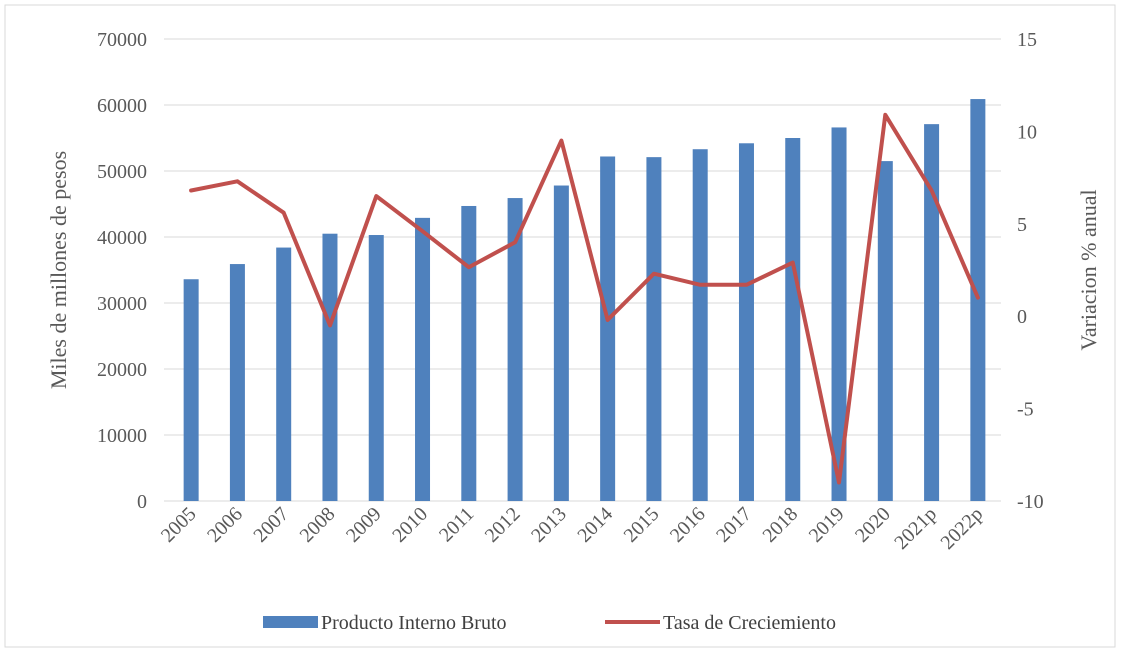  Describe the element at coordinates (1027, 132) in the screenshot. I see `y2-tick-label: 10` at that location.